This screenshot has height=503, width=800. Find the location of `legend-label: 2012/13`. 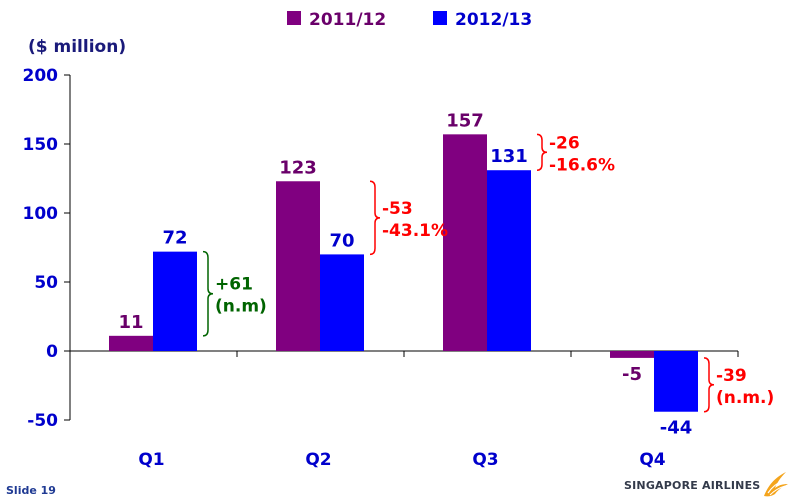

legend-label: 2012/13 is located at coordinates (493, 20).